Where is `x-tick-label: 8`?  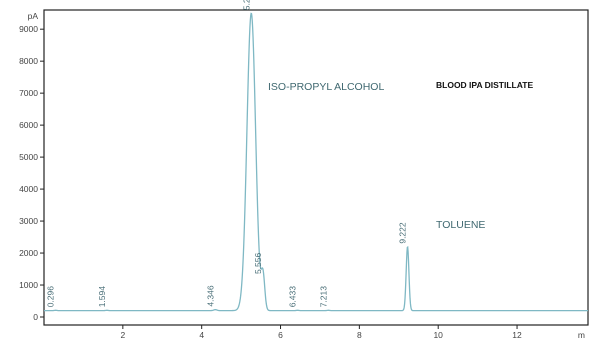
x-tick-label: 8 is located at coordinates (359, 335).